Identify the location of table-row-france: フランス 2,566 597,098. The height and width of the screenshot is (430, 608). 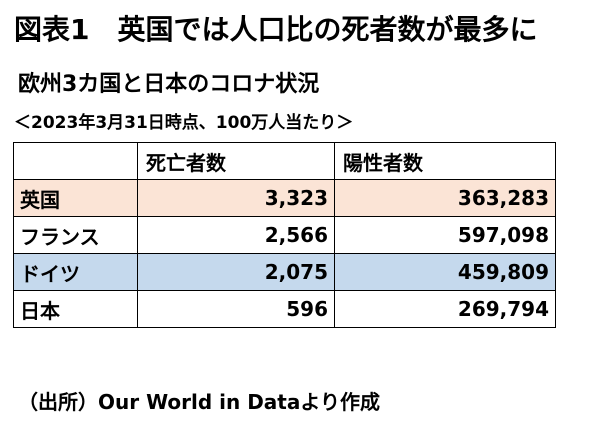
(284, 235).